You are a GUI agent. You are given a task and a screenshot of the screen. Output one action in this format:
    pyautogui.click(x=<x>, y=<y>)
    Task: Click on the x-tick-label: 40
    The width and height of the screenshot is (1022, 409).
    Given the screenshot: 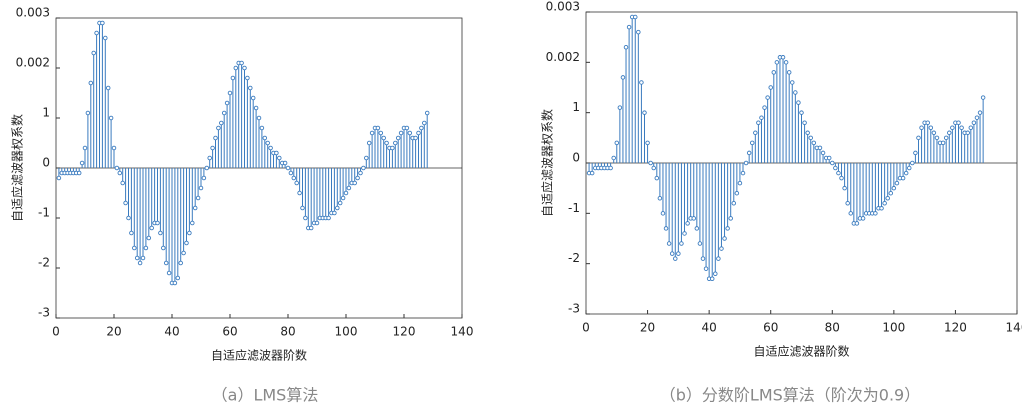 What is the action you would take?
    pyautogui.click(x=709, y=328)
    